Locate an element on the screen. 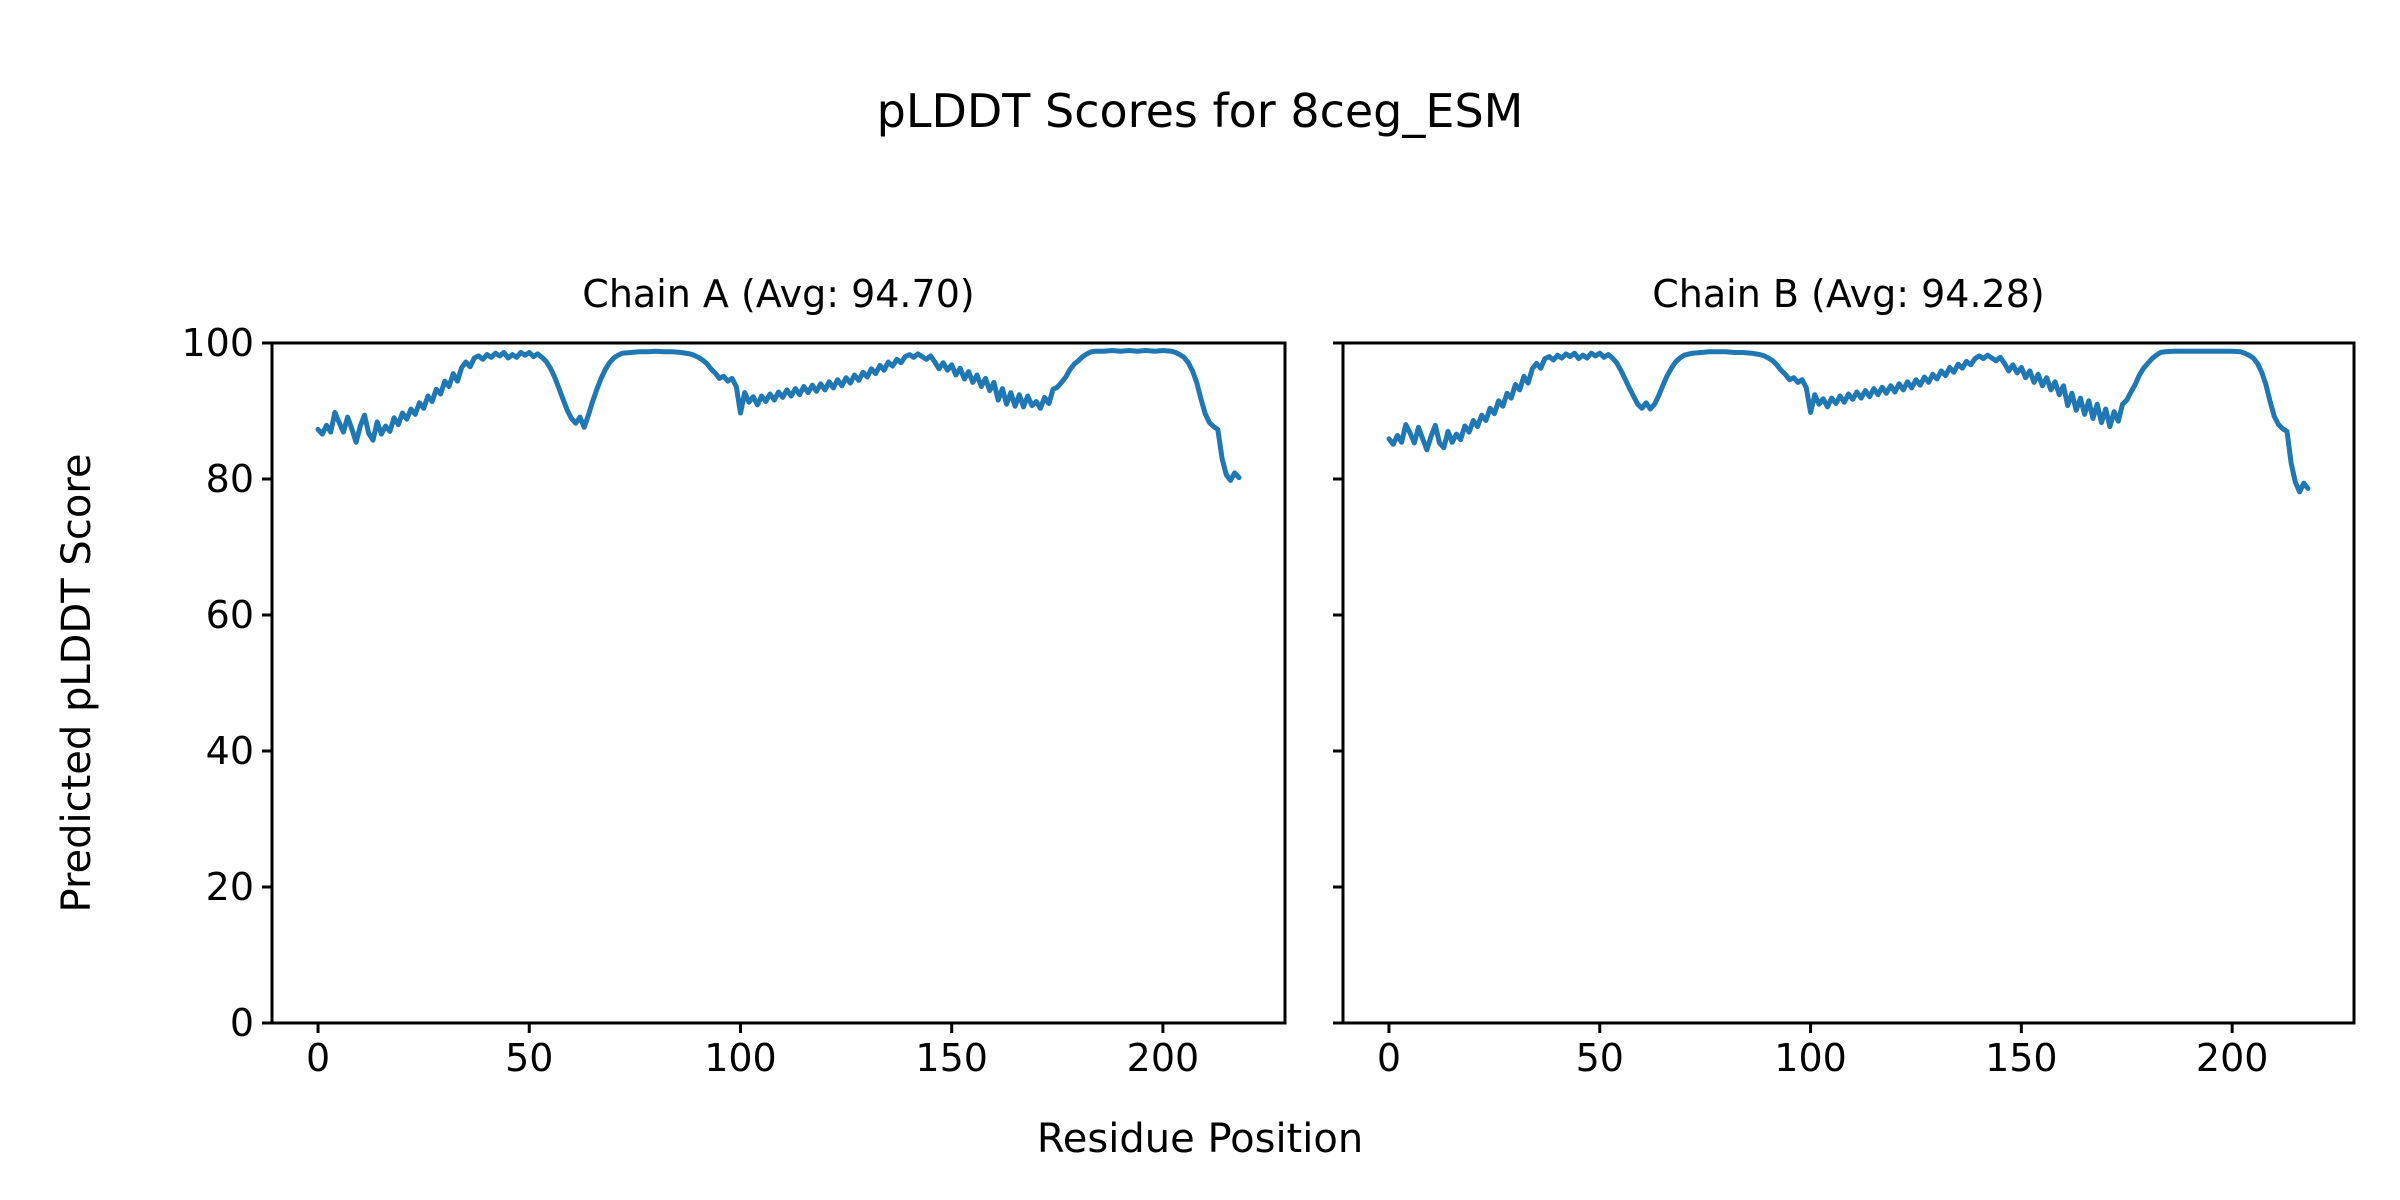 The width and height of the screenshot is (2400, 1200). y-tick-label: 80 is located at coordinates (230, 479).